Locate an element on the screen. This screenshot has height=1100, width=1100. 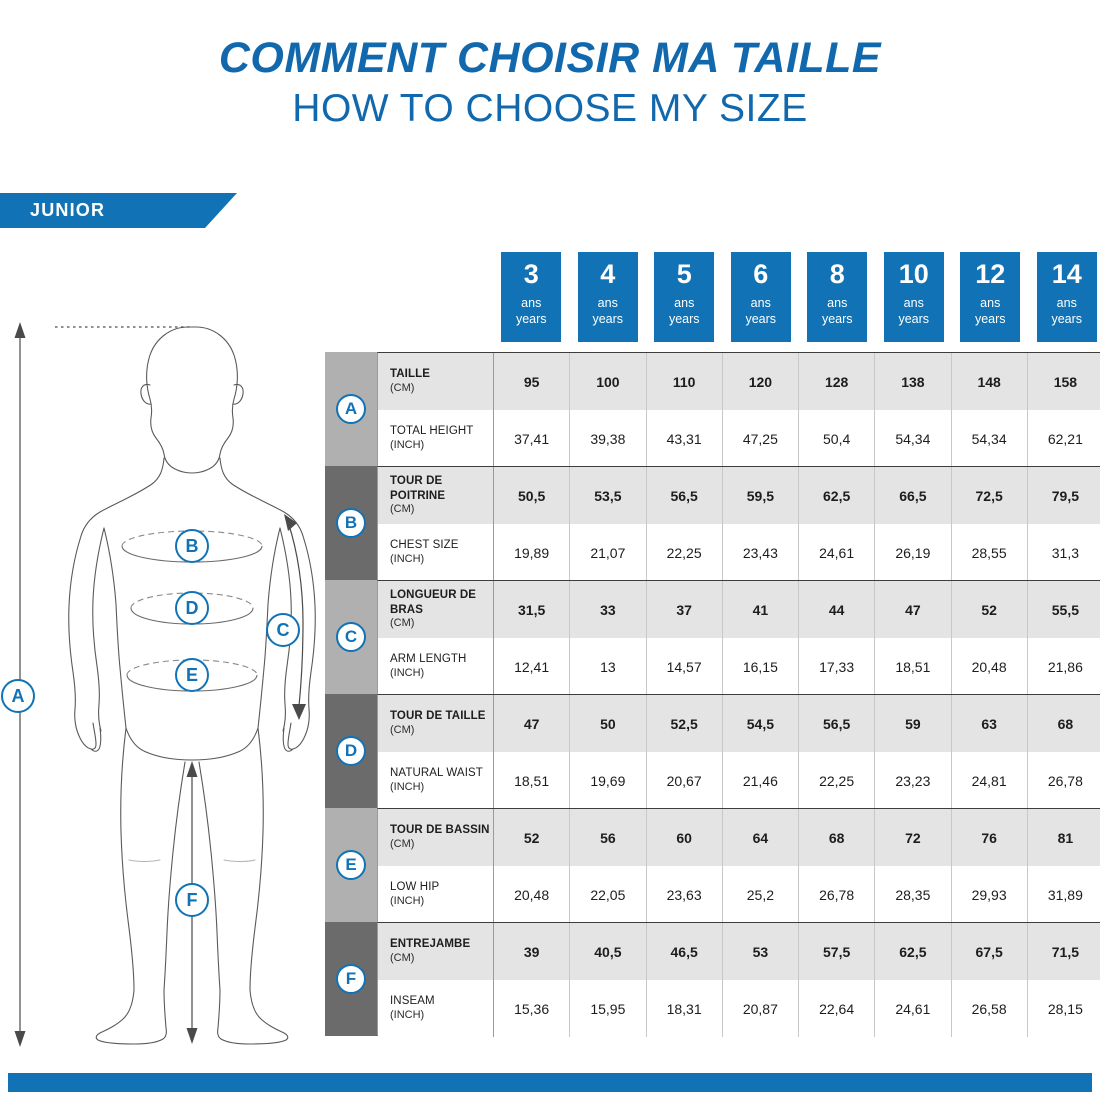
cell-inch: 15,95 is located at coordinates (608, 1008).